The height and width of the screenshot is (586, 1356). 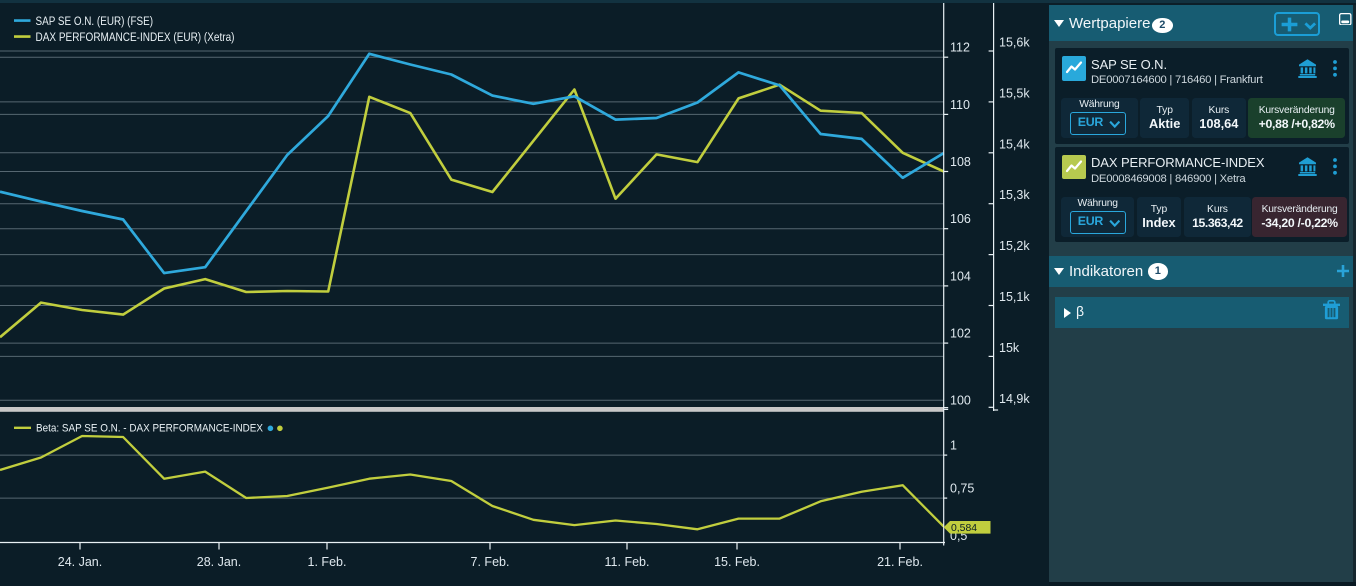 I want to click on svg-text: 15,2k, so click(x=1014, y=246).